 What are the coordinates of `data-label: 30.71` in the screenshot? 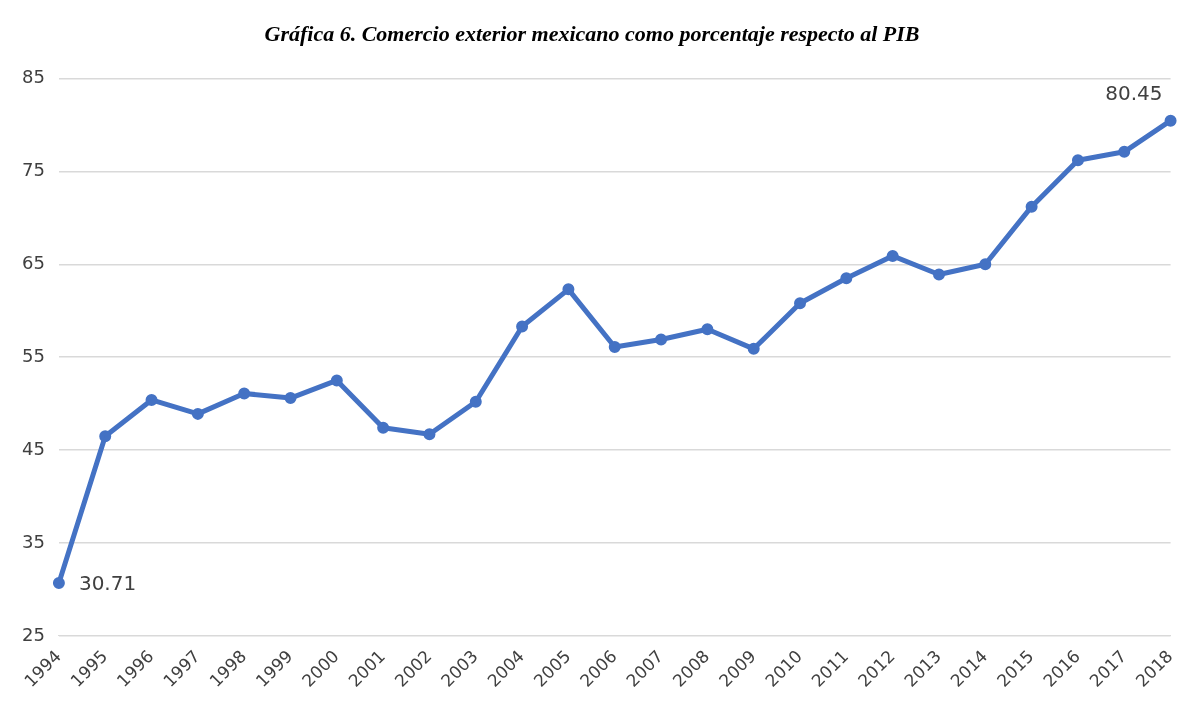 It's located at (107, 583).